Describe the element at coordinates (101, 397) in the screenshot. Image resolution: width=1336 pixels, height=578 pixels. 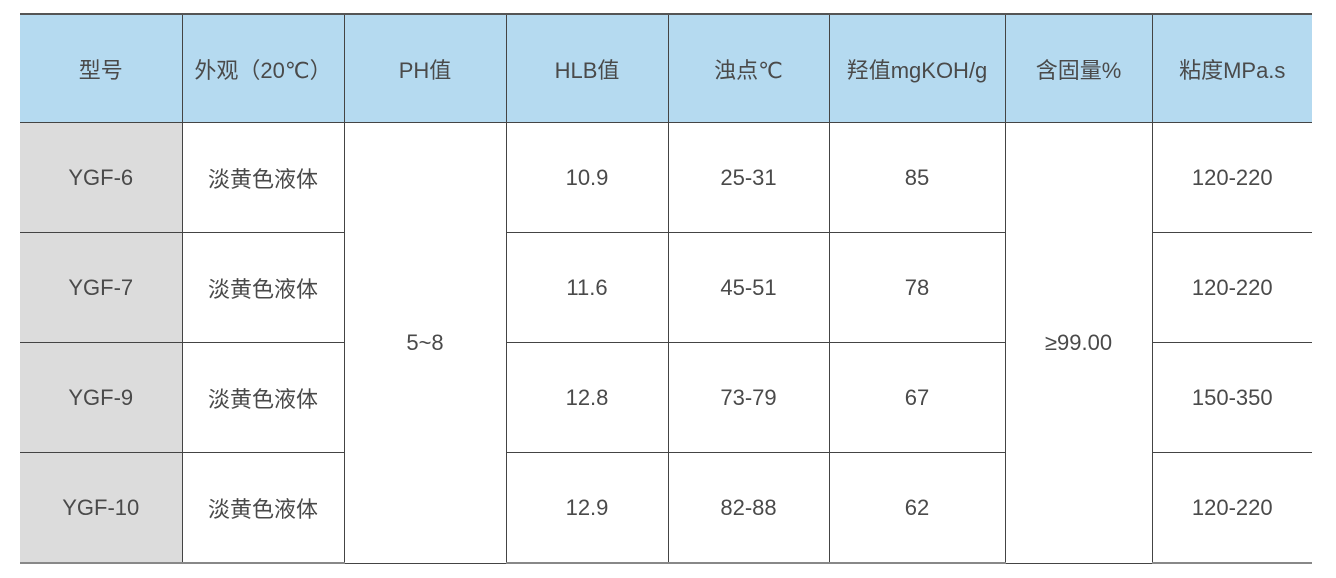
I see `cell-model: YGF-9` at that location.